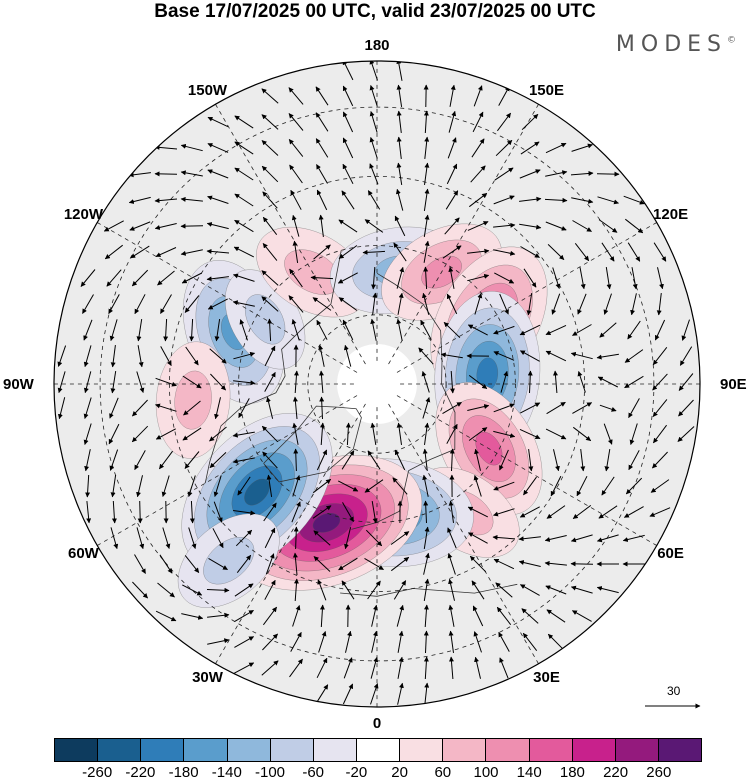 The image size is (750, 783). I want to click on longitude-label: 60W, so click(83, 553).